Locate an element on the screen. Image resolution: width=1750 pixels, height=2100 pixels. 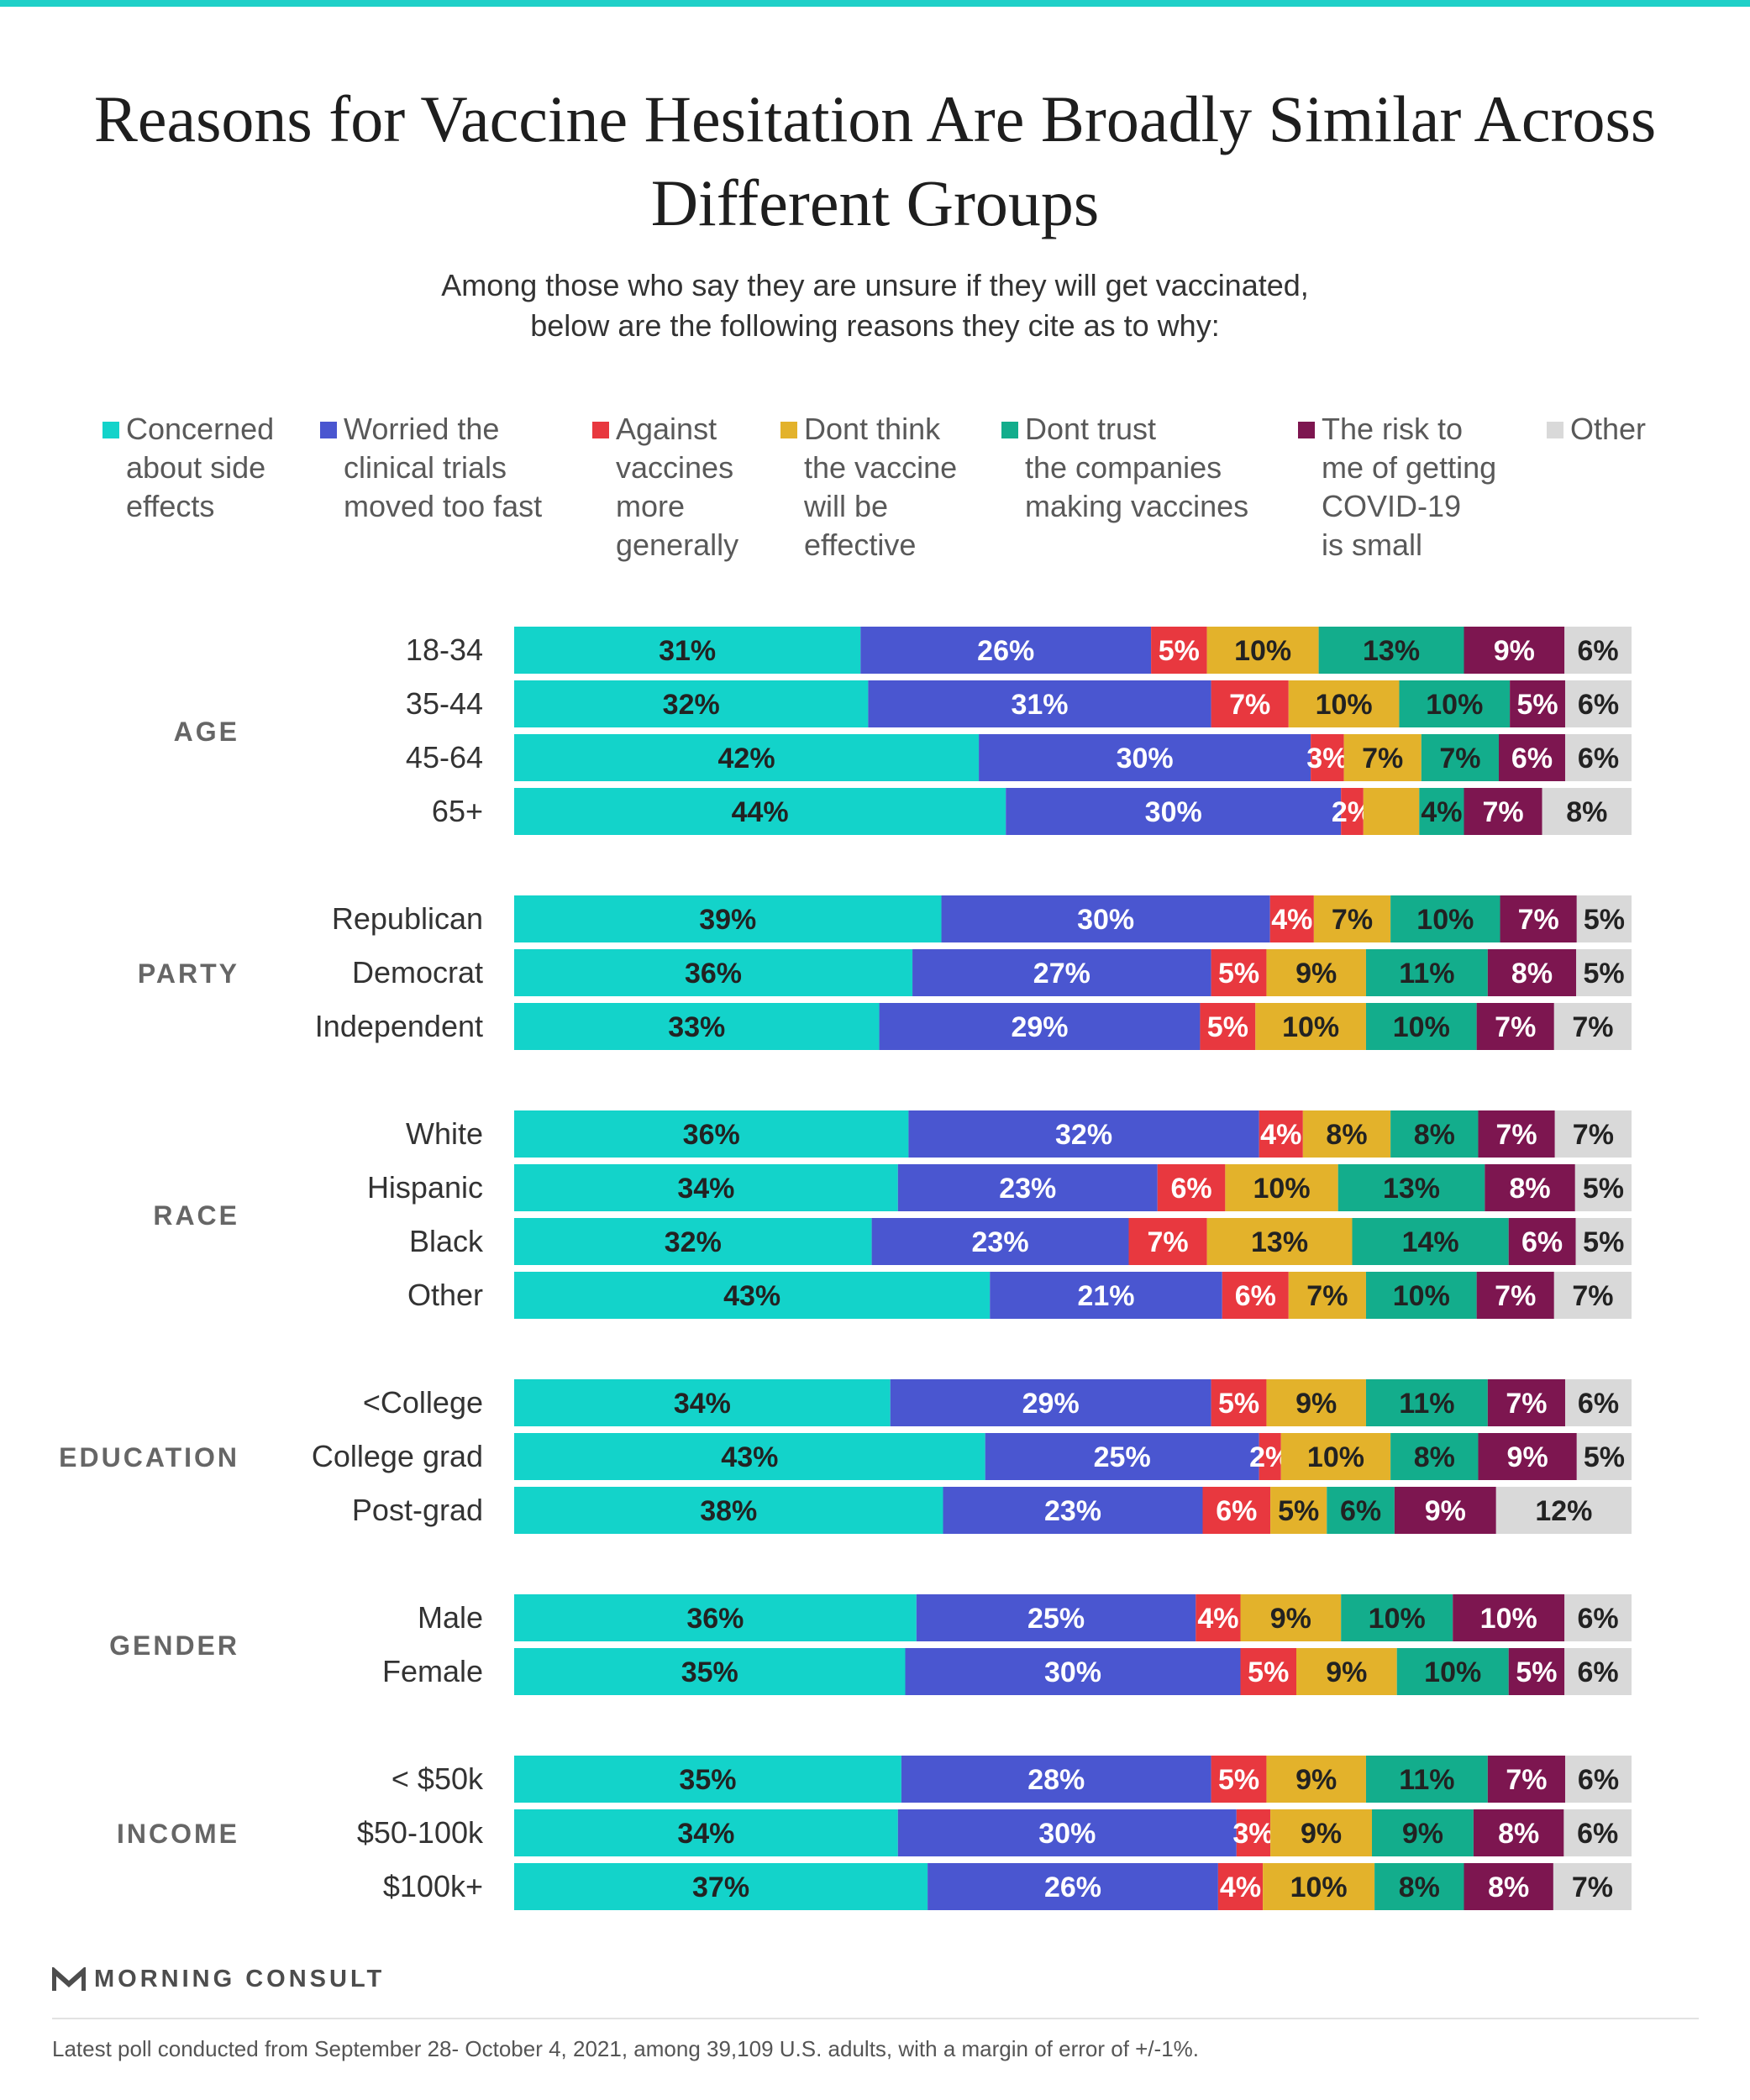
legend-item-against-vaccines: Against vaccines more generally is located at coordinates (665, 487).